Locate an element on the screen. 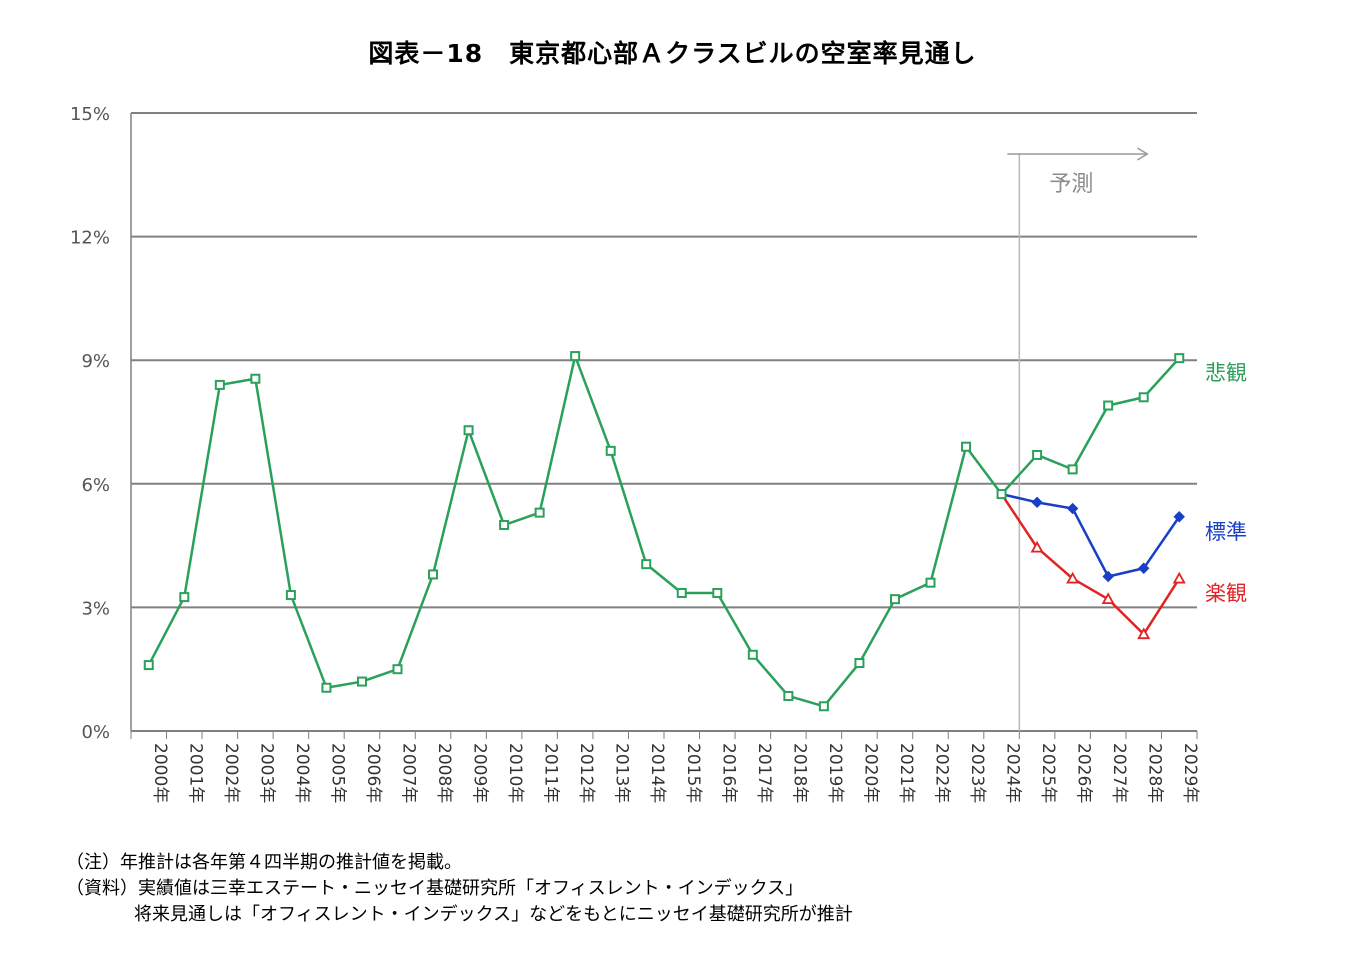  x-tick-label: 2025年 is located at coordinates (1048, 773).